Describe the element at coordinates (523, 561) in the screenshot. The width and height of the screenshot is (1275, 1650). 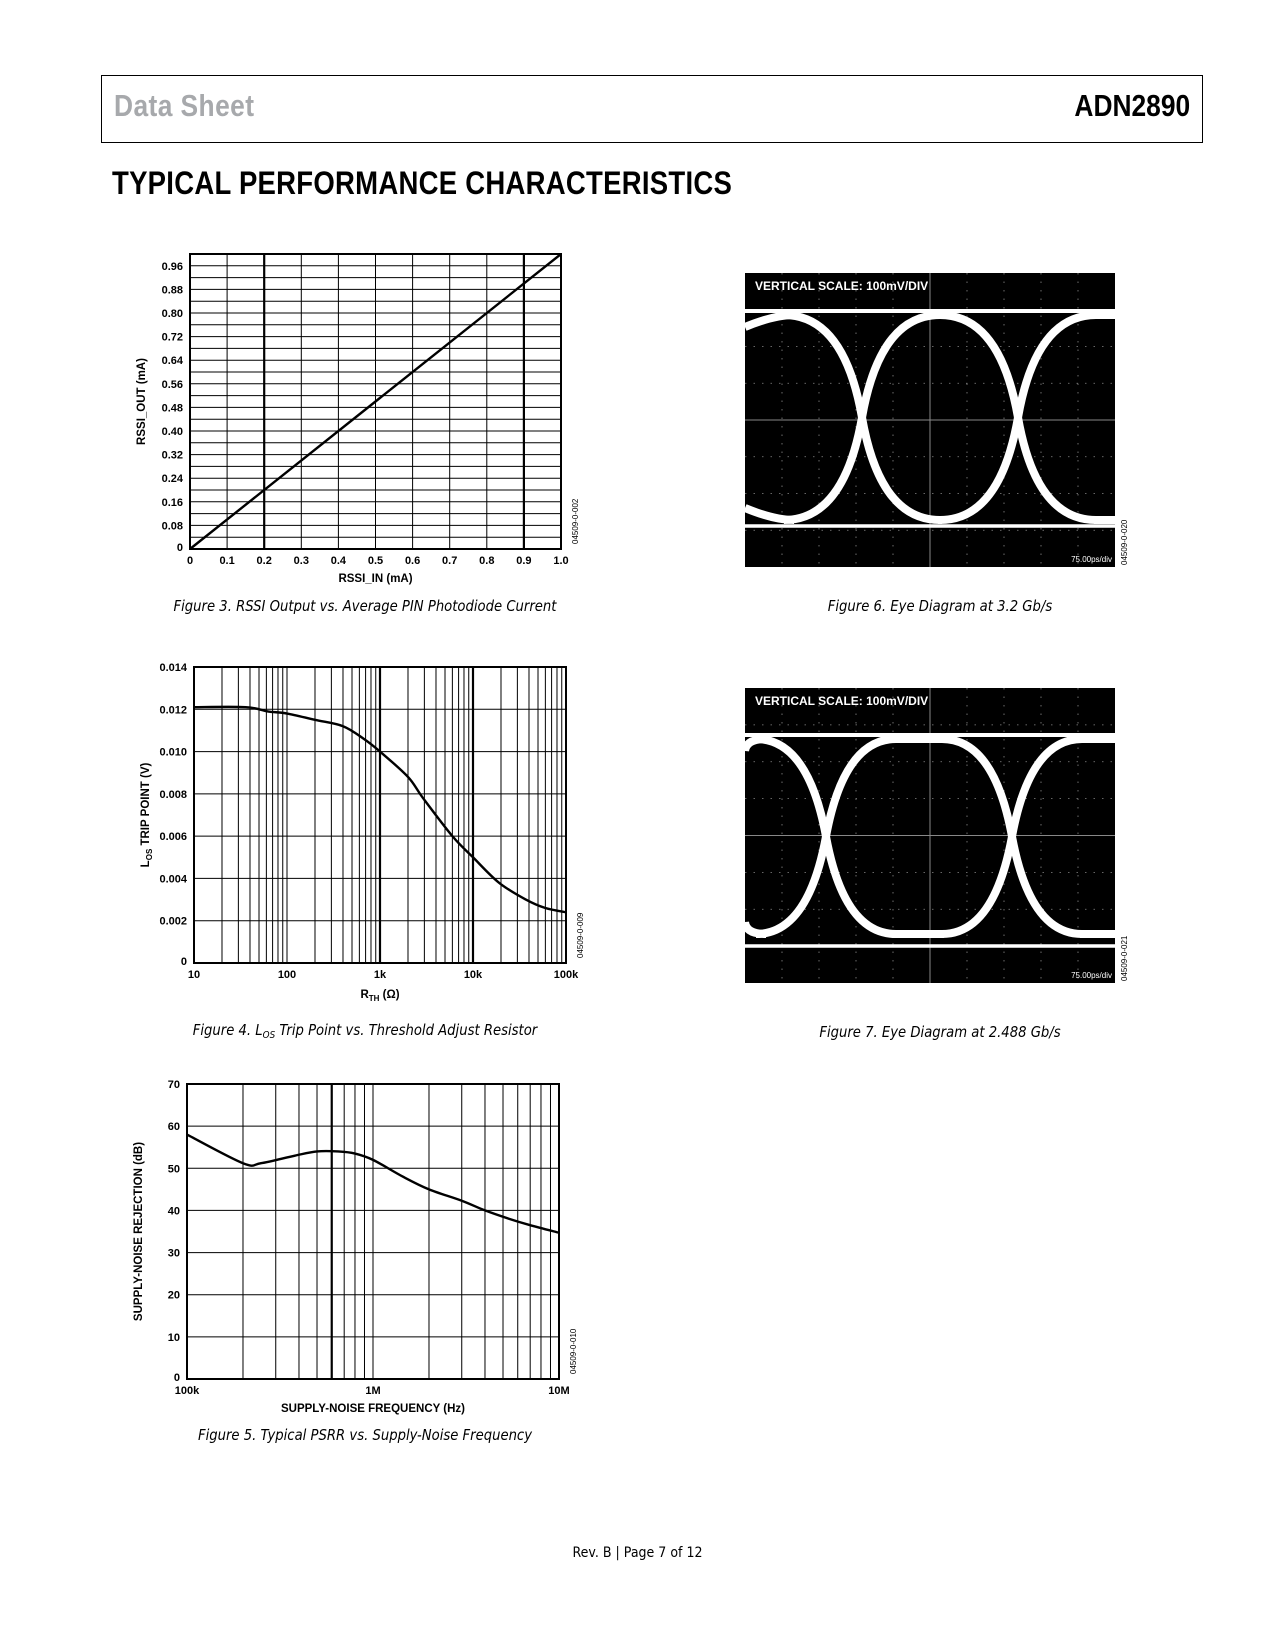
I see `x-tick-label: 0.9` at that location.